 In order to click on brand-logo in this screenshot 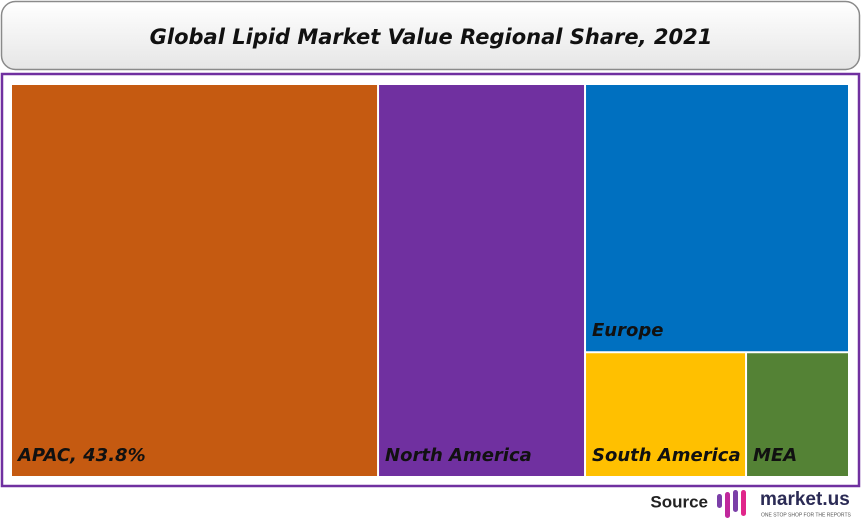, I will do `click(731, 504)`.